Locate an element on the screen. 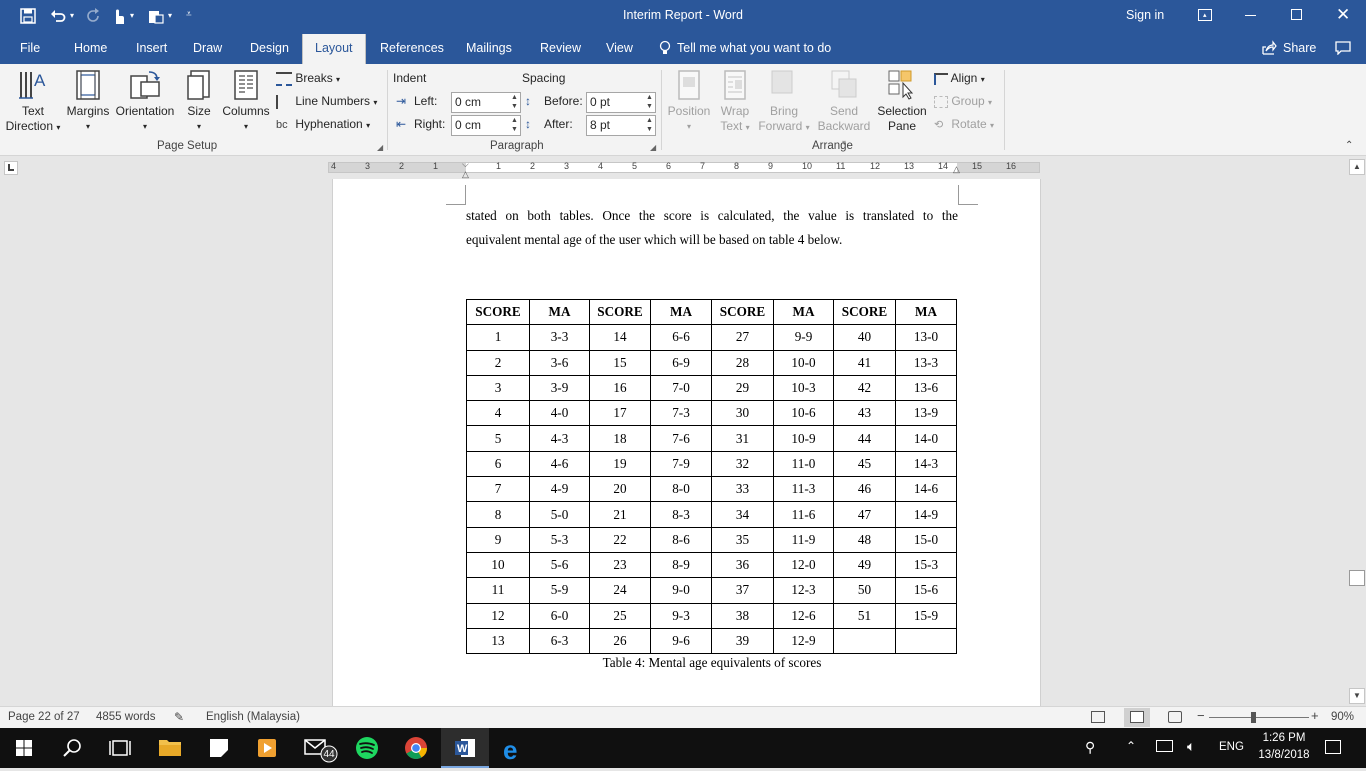 The image size is (1366, 771). scroll-thumb is located at coordinates (1357, 578).